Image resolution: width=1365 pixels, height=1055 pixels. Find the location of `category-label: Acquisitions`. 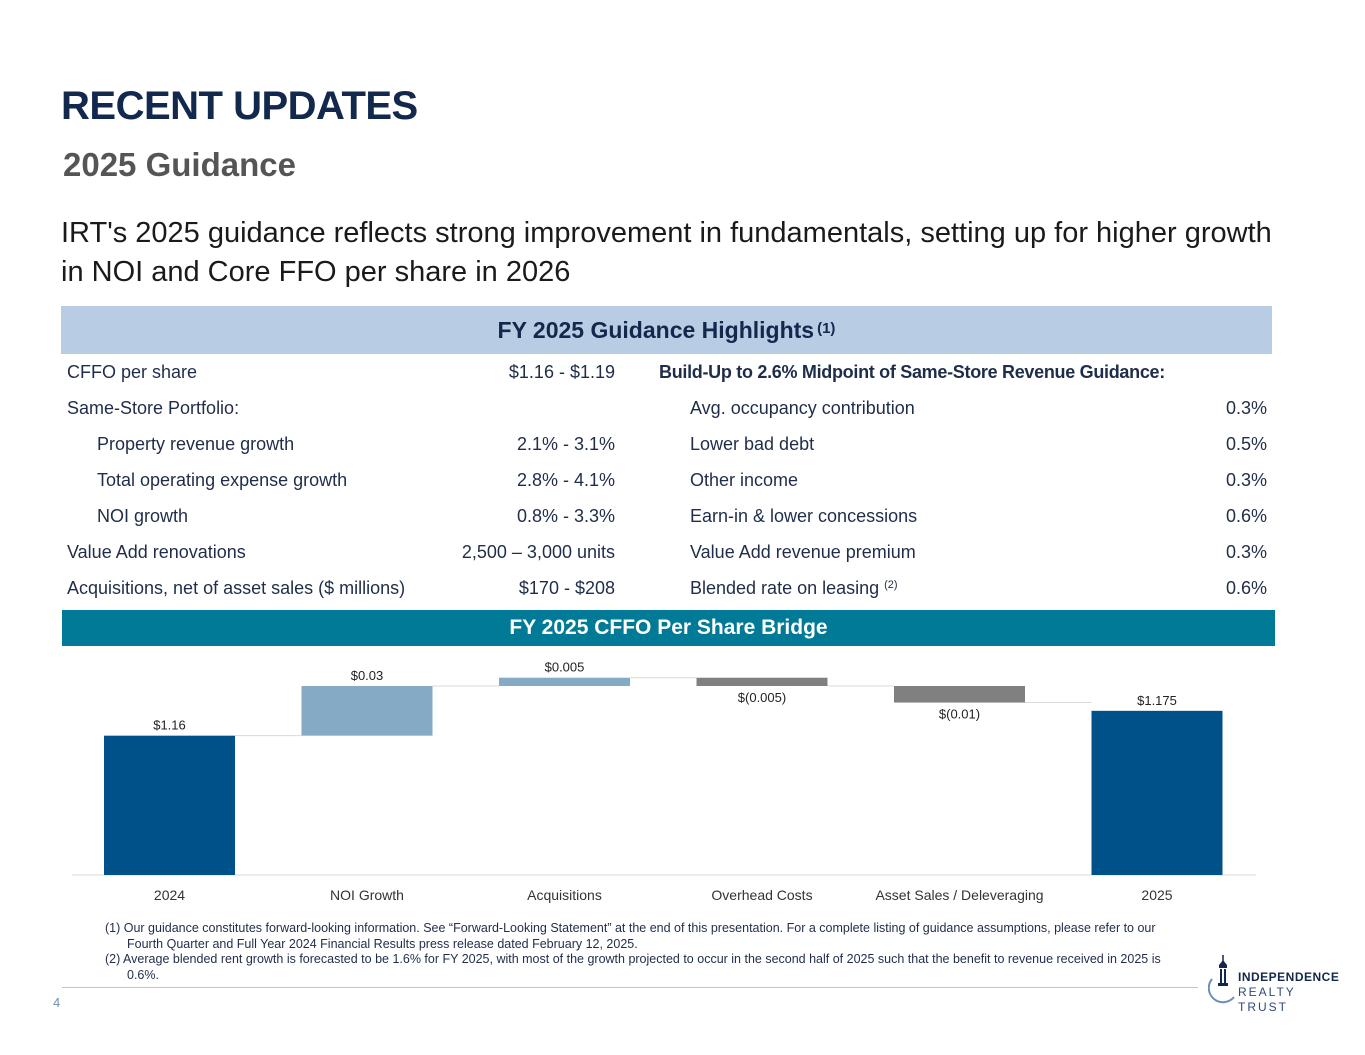

category-label: Acquisitions is located at coordinates (564, 895).